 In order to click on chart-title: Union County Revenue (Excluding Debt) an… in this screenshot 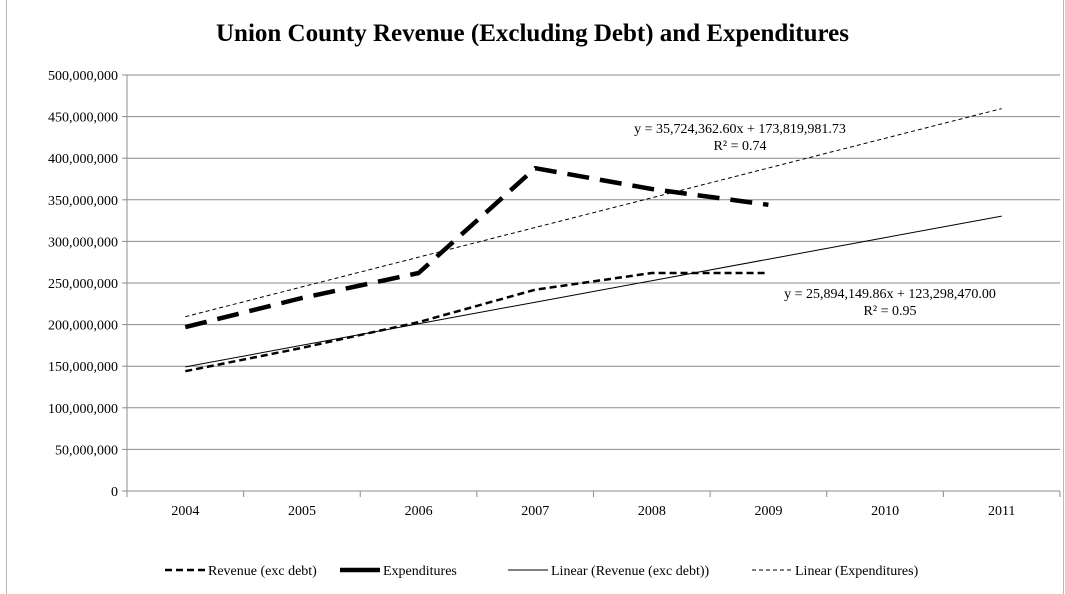, I will do `click(532, 33)`.